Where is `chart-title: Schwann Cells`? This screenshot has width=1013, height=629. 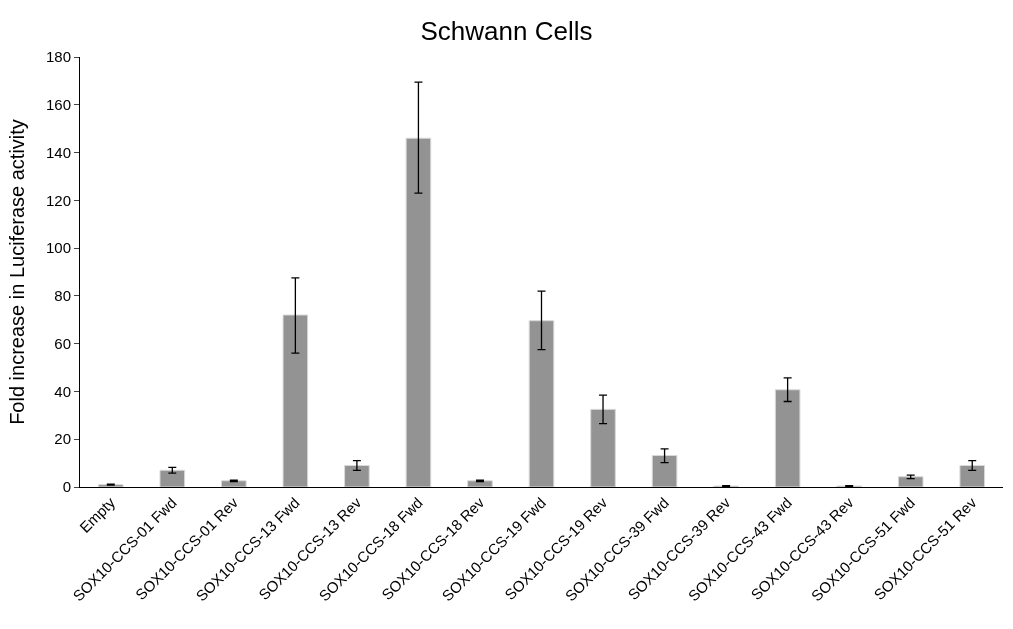 chart-title: Schwann Cells is located at coordinates (506, 31).